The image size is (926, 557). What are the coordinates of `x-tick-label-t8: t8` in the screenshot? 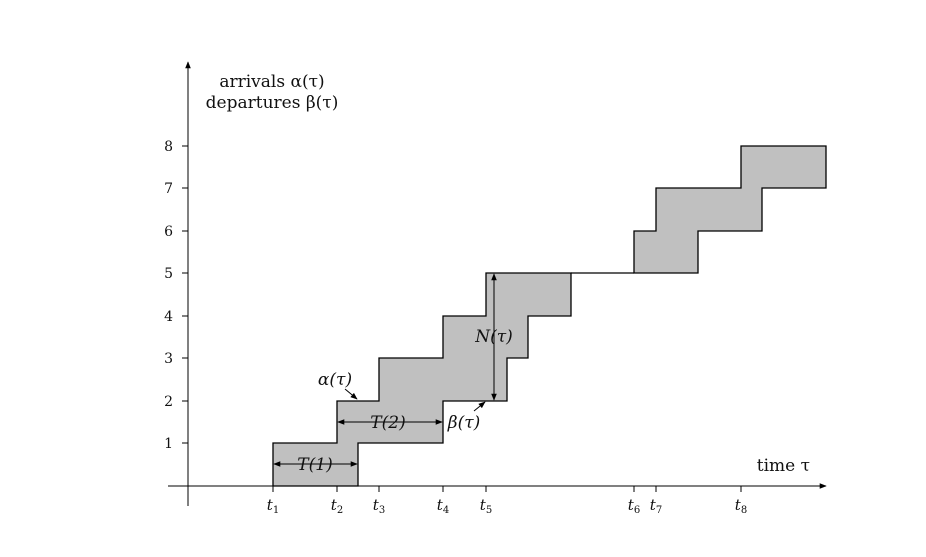 It's located at (741, 506).